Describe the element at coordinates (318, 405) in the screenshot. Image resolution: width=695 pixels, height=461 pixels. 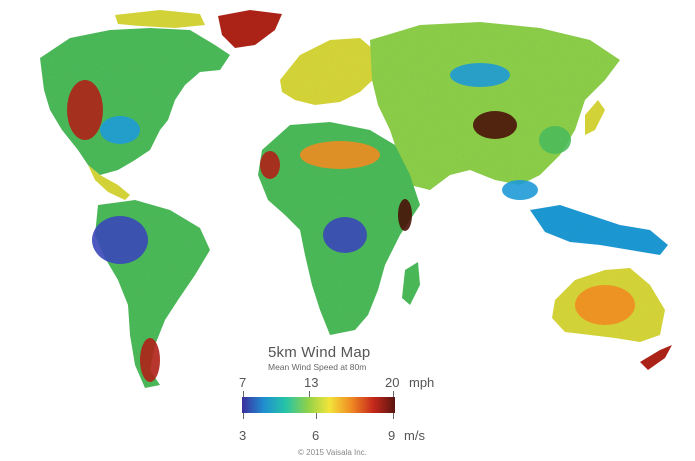
I see `legend-color-bar` at that location.